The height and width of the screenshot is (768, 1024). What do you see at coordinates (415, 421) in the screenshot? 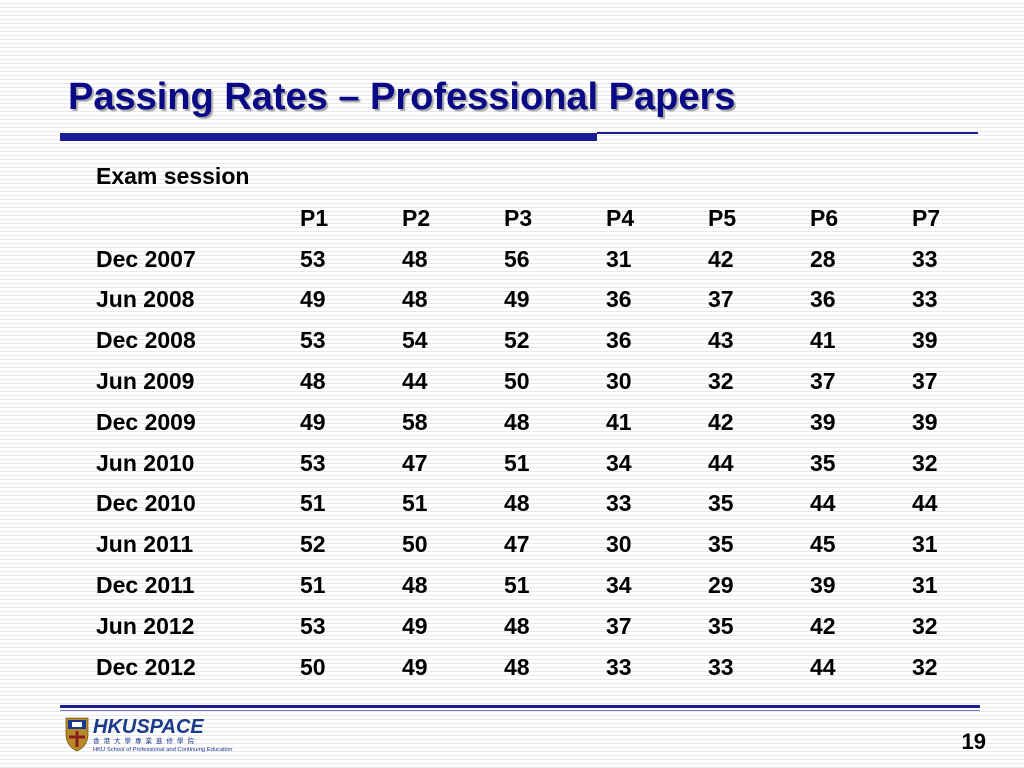
I see `value-cell: 58` at bounding box center [415, 421].